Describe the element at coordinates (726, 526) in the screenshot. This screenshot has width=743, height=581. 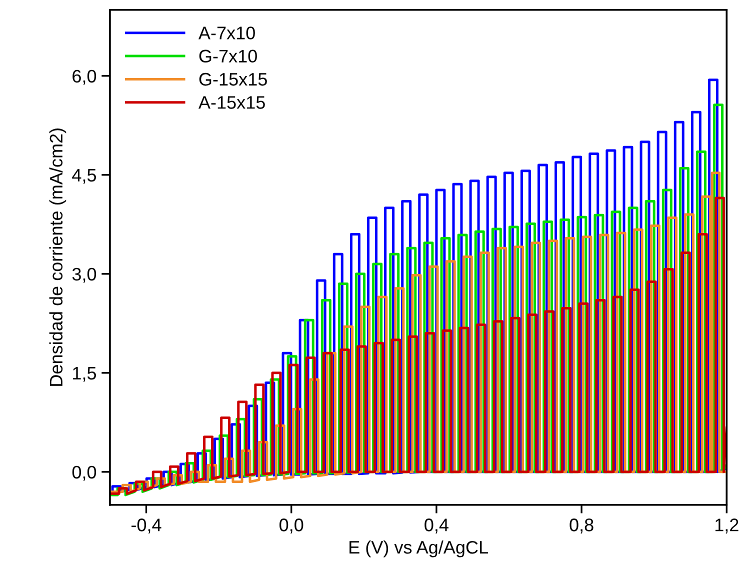
I see `x-tick-label: 1,2` at that location.